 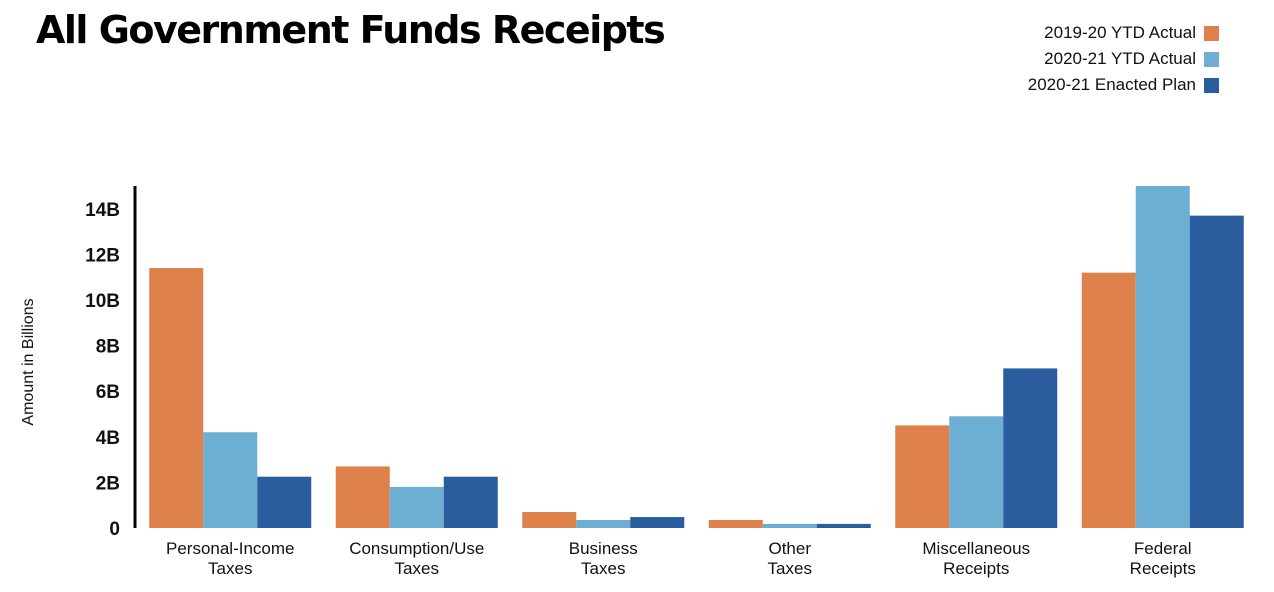 What do you see at coordinates (108, 483) in the screenshot?
I see `y-tick-label: 2B` at bounding box center [108, 483].